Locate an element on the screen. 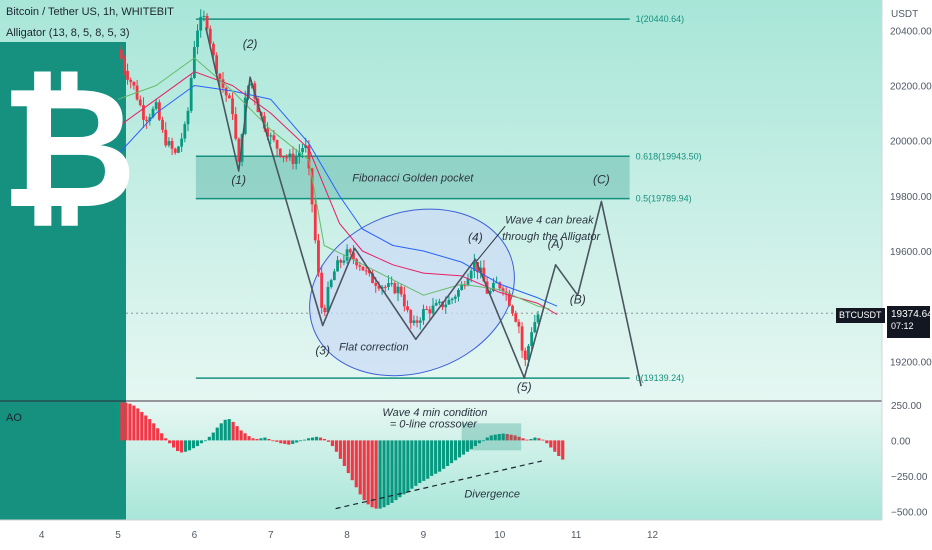  last-price-badge: BTCUSDT 19374.64 07:12 is located at coordinates (884, 323).